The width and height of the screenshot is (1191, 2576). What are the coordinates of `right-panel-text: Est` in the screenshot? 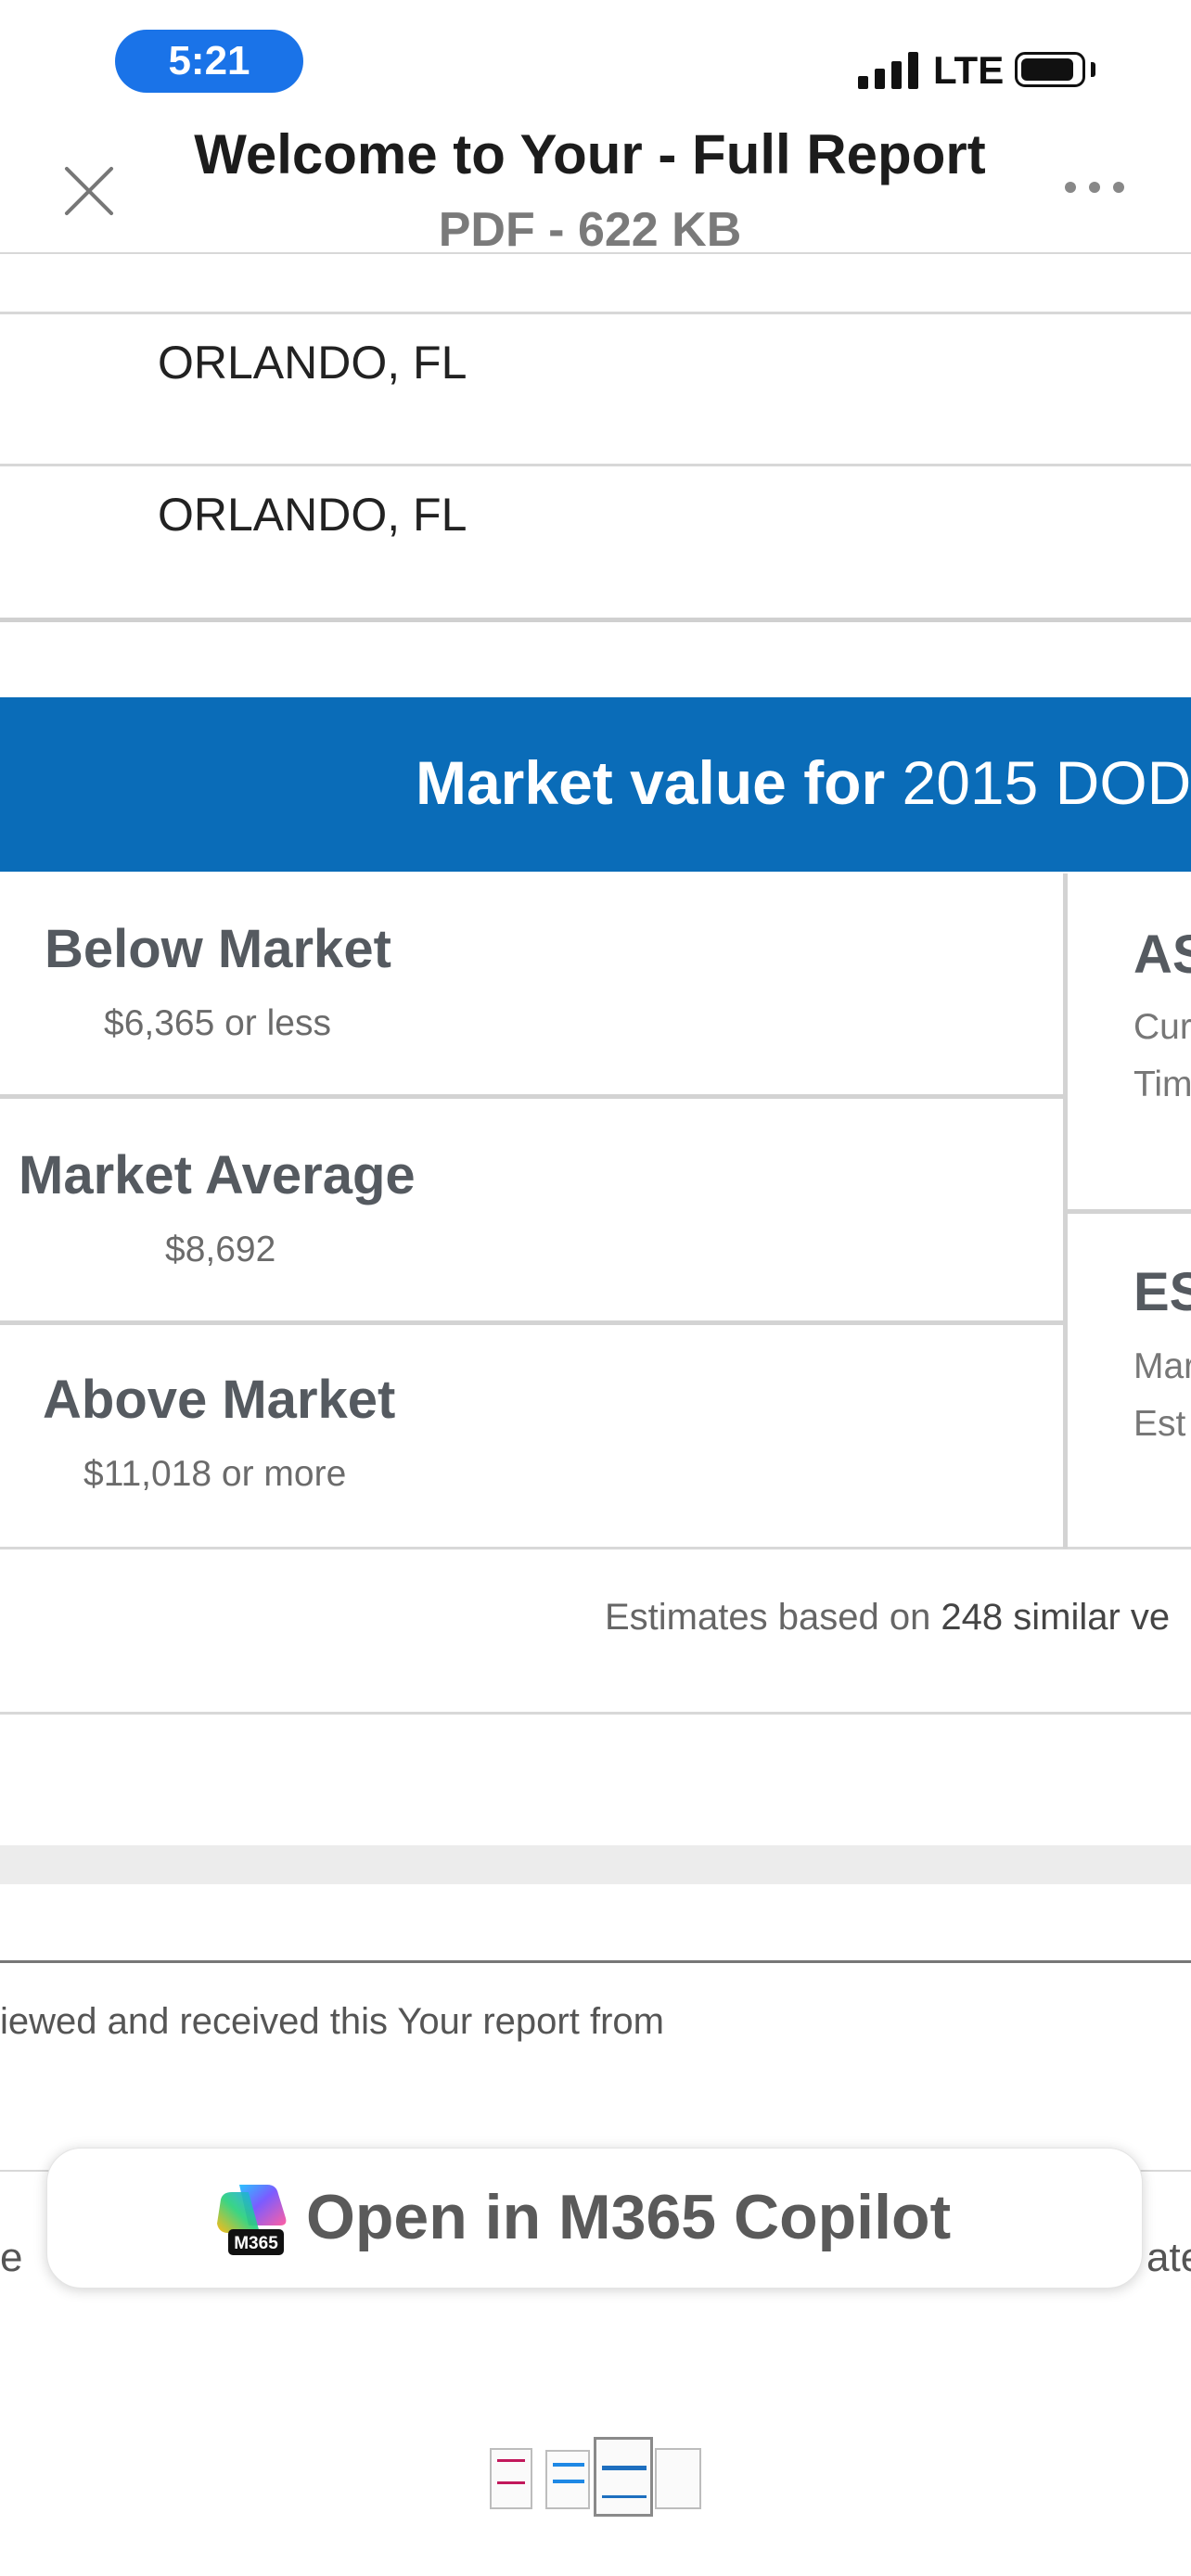 It's located at (1159, 1424).